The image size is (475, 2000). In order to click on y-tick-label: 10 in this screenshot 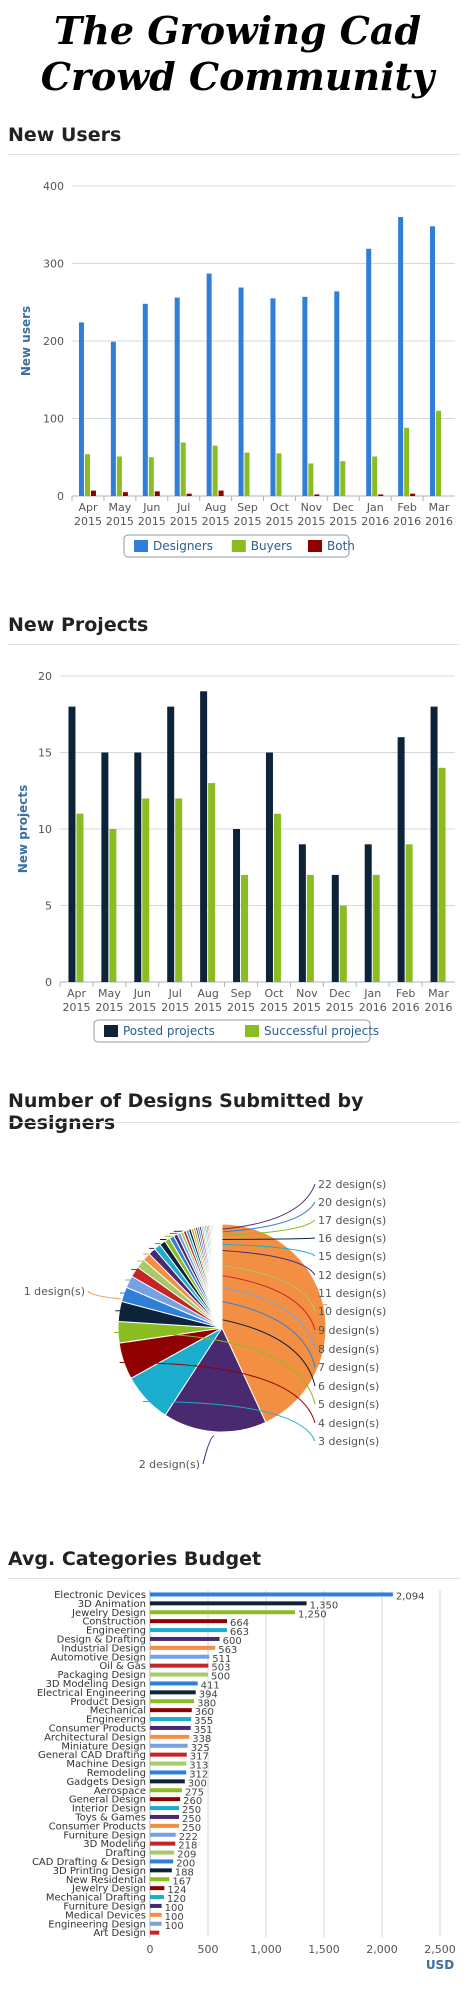, I will do `click(45, 829)`.